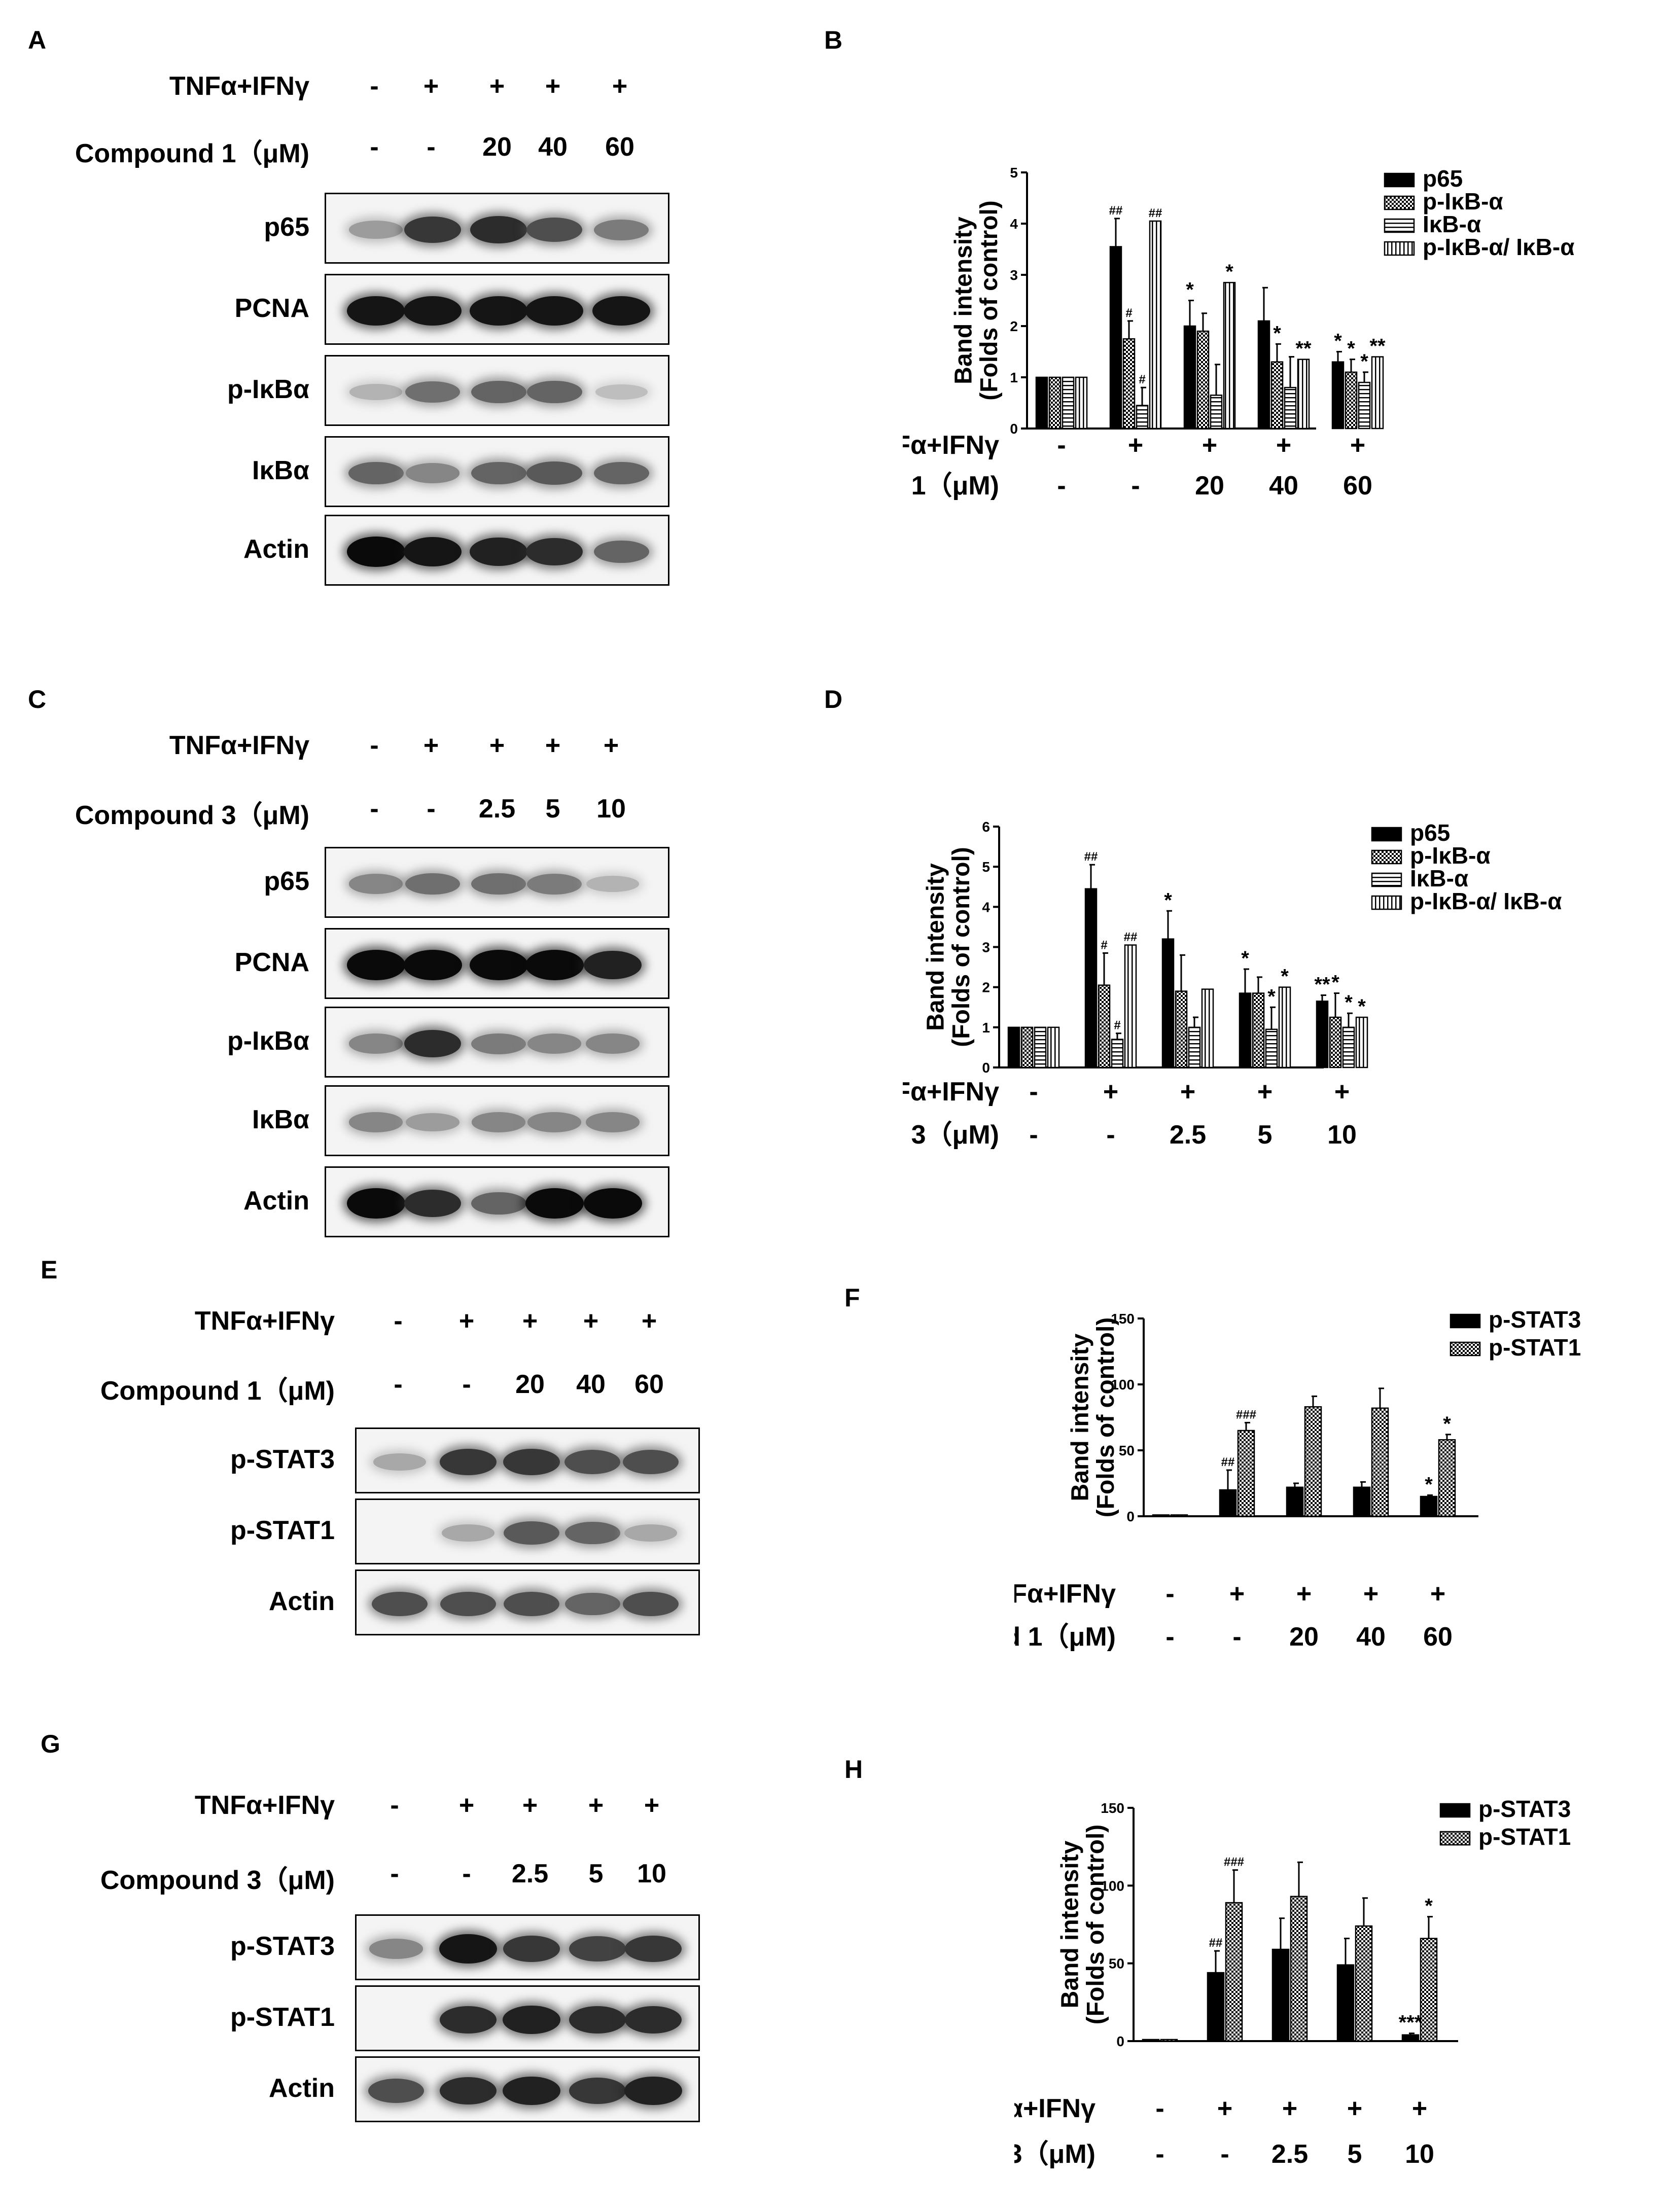 Image resolution: width=1661 pixels, height=2212 pixels. I want to click on y-tick-label: 100, so click(1123, 1385).